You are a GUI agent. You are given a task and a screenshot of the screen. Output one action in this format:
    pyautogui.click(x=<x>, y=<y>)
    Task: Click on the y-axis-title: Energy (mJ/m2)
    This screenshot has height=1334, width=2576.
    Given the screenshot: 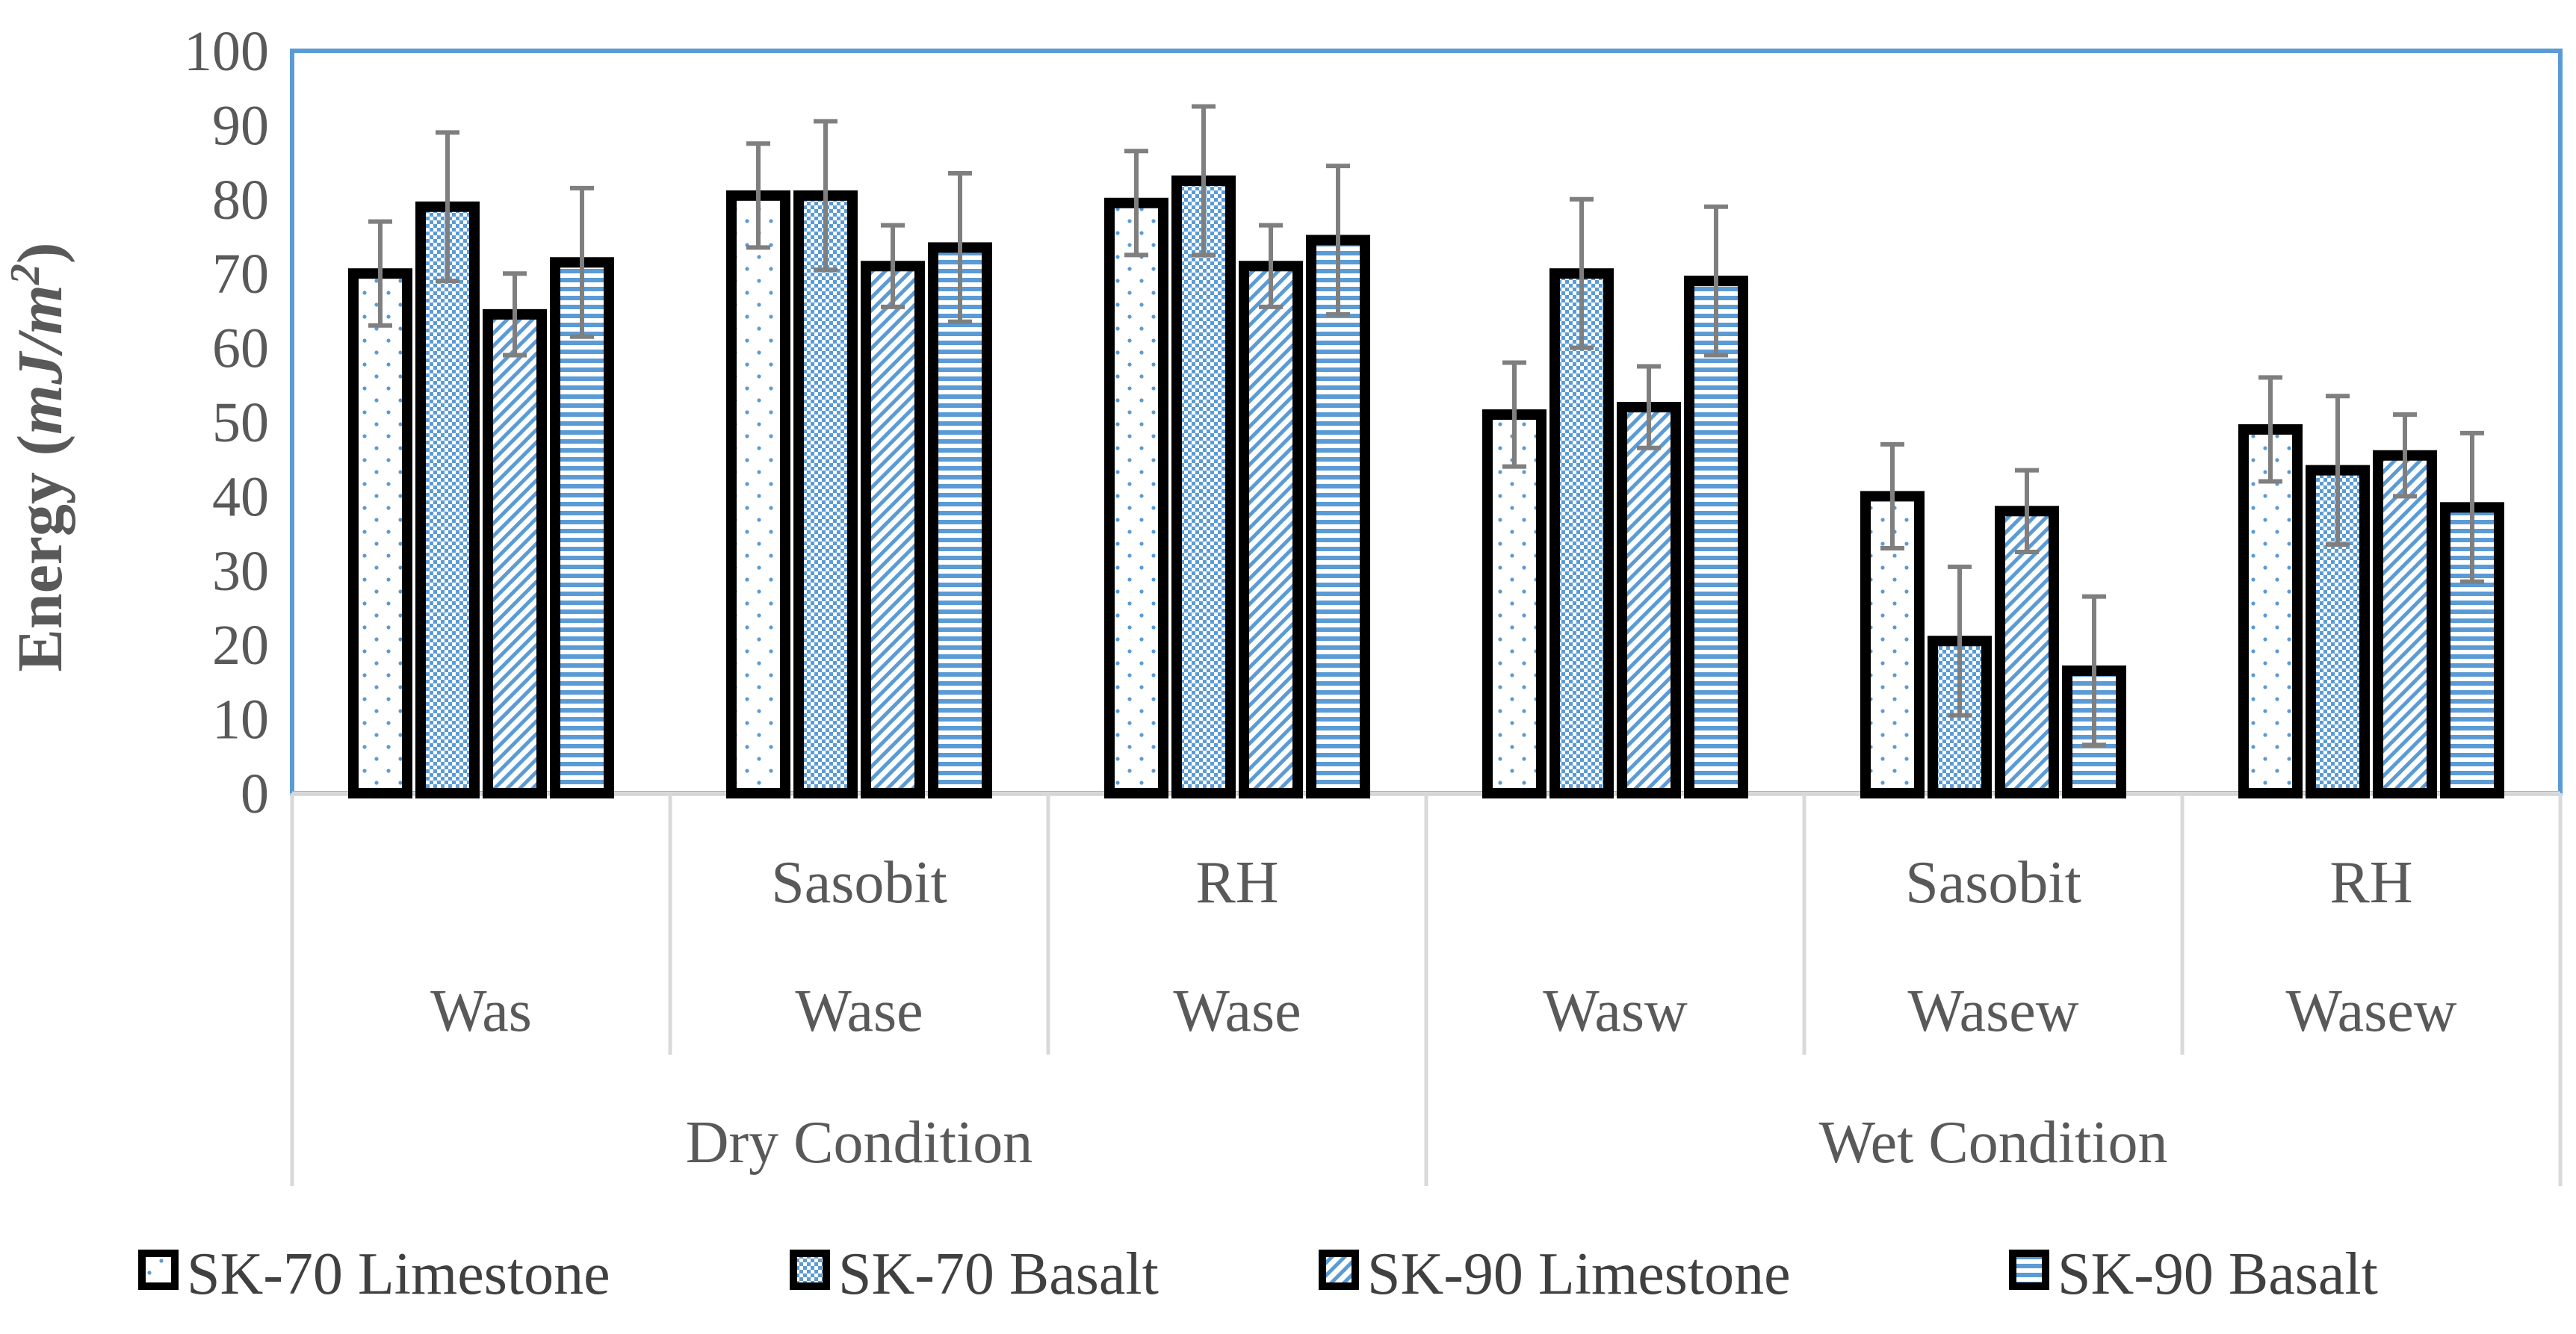 What is the action you would take?
    pyautogui.click(x=38, y=457)
    